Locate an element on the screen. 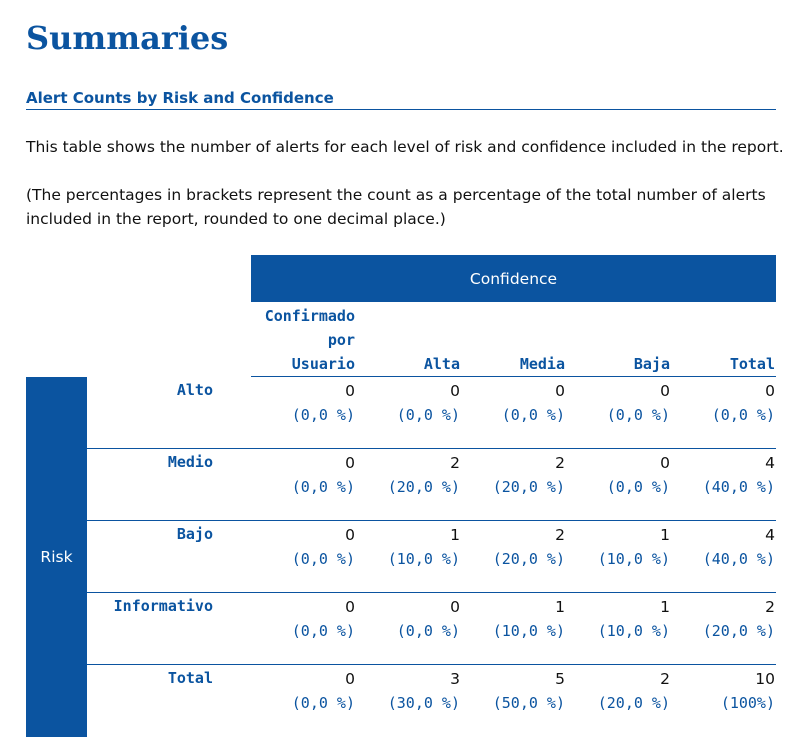 The height and width of the screenshot is (752, 804). column-header-rule is located at coordinates (513, 376).